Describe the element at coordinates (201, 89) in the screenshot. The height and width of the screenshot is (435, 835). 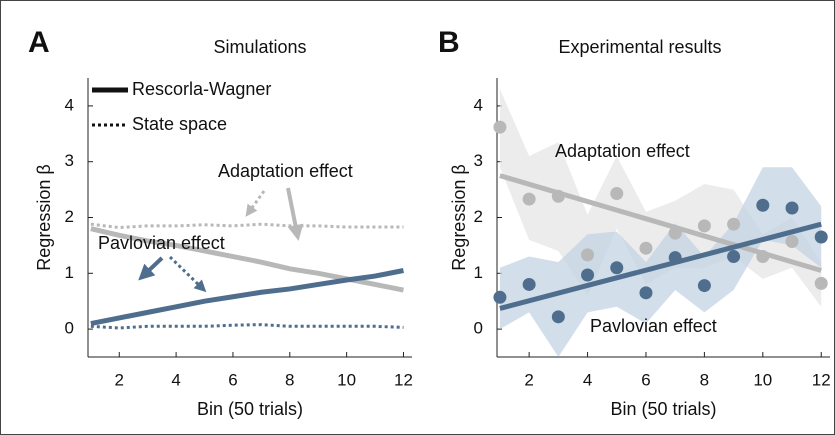
I see `legend-label: Rescorla-Wagner` at that location.